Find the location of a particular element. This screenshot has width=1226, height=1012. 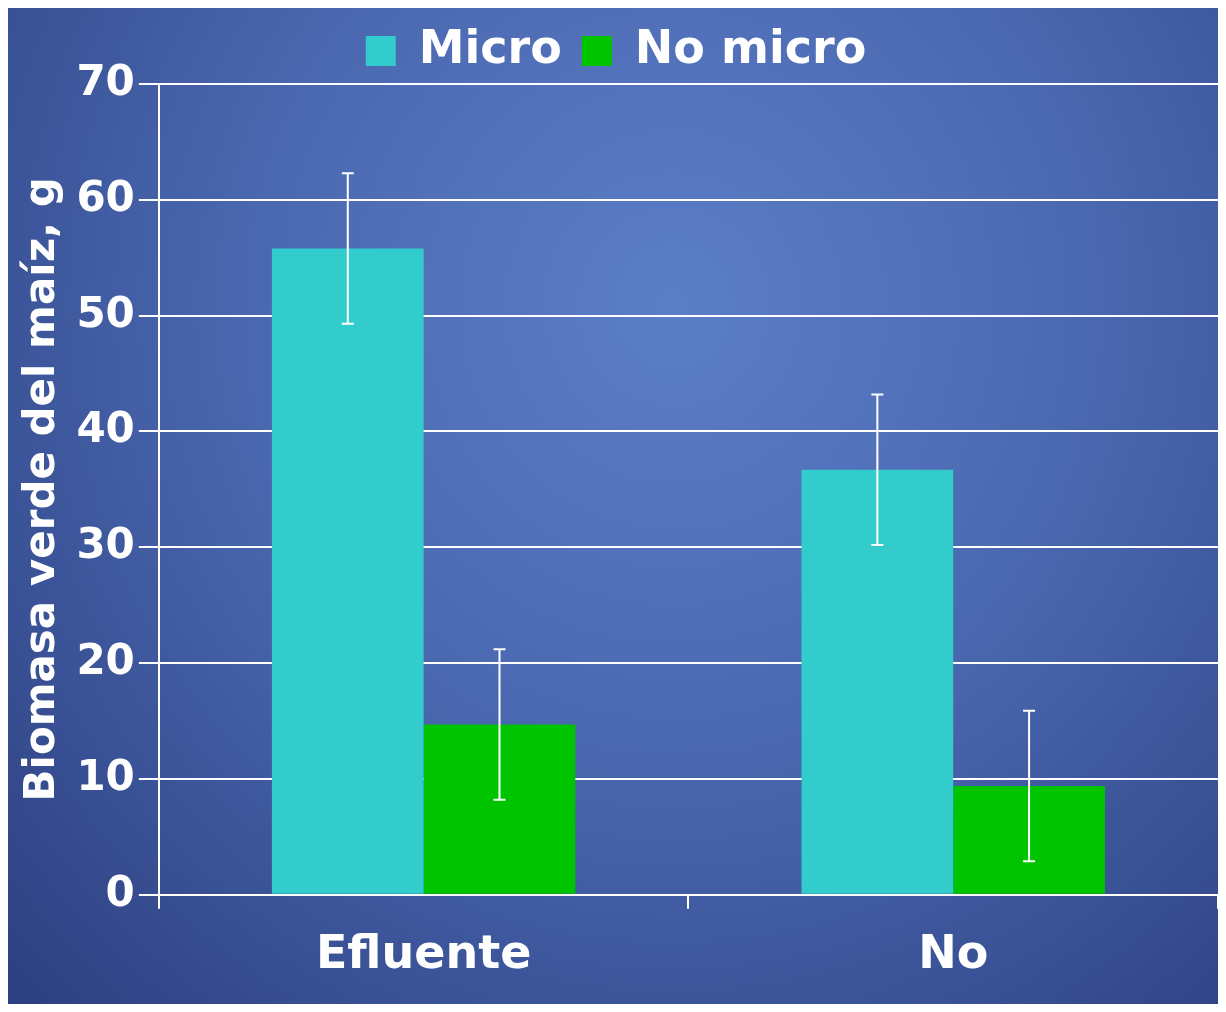

y-tick-label: 60 is located at coordinates (105, 196).